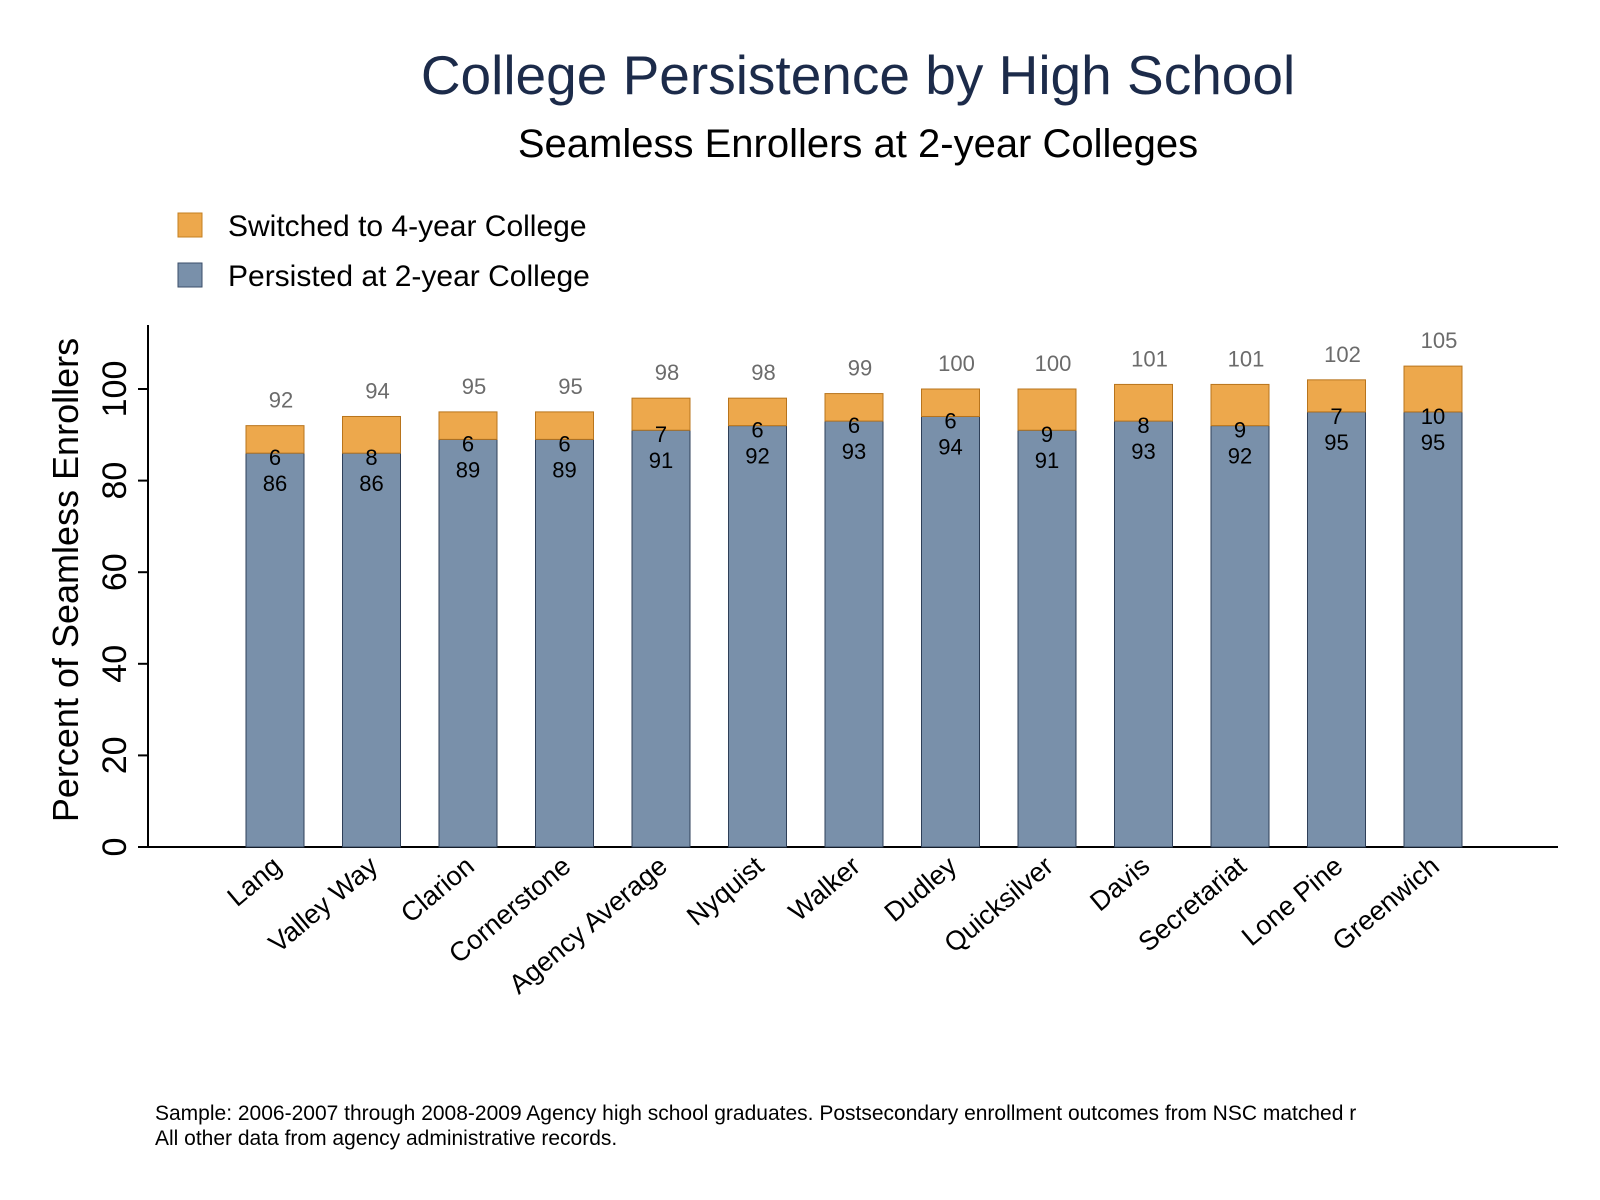  Describe the element at coordinates (1342, 354) in the screenshot. I see `bar-total-label: 102` at that location.